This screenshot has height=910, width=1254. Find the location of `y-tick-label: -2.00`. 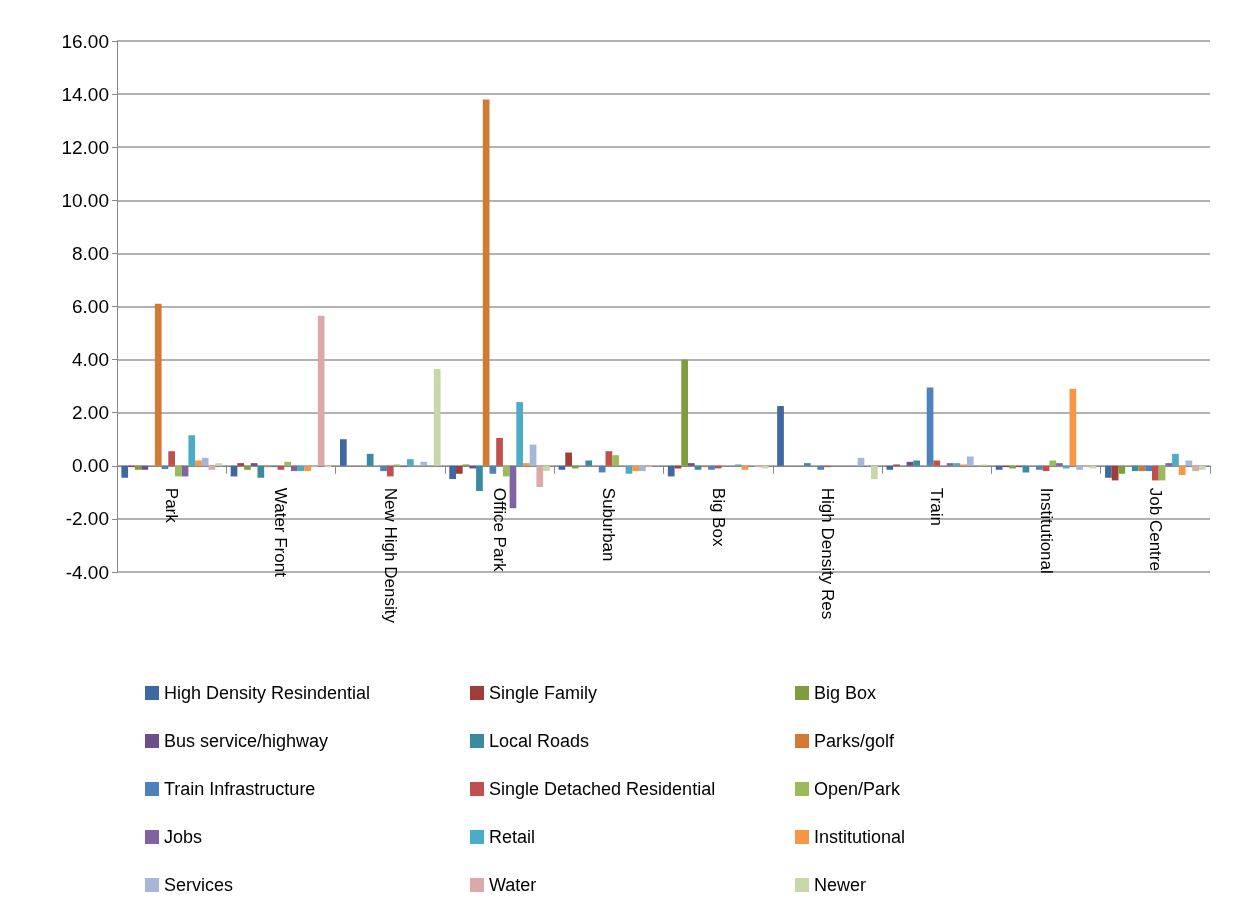

y-tick-label: -2.00 is located at coordinates (87, 519).